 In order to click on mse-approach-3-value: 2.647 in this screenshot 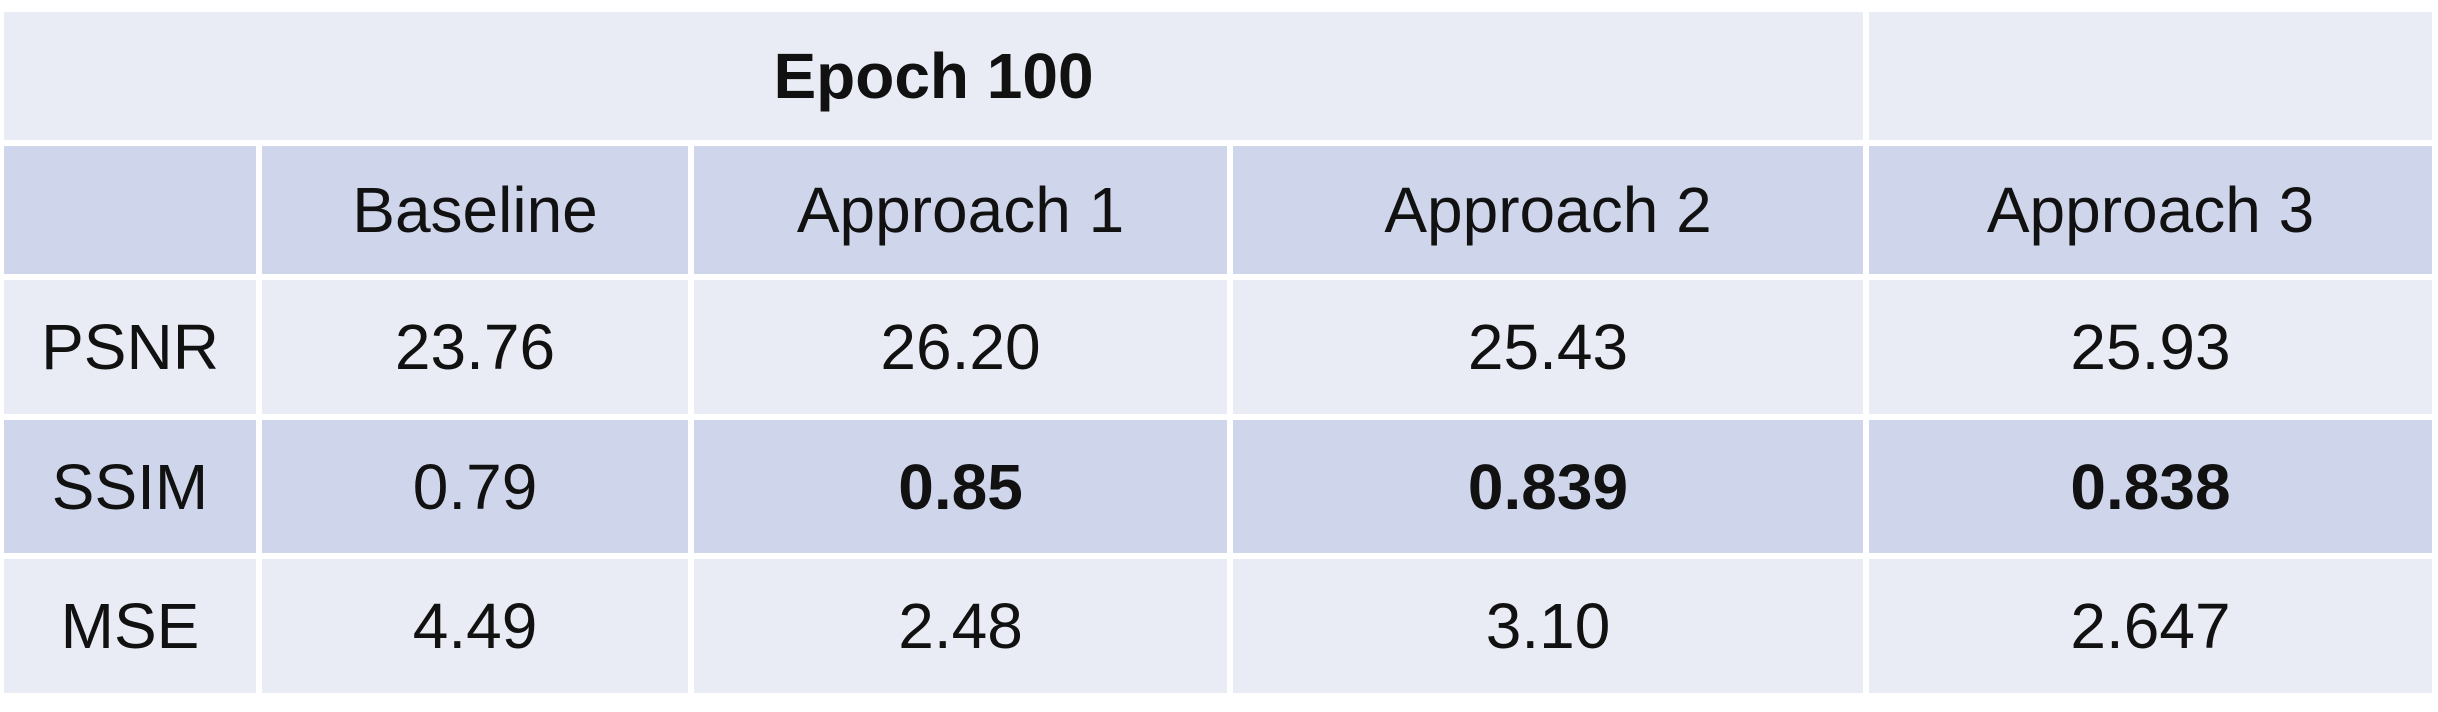, I will do `click(2150, 626)`.